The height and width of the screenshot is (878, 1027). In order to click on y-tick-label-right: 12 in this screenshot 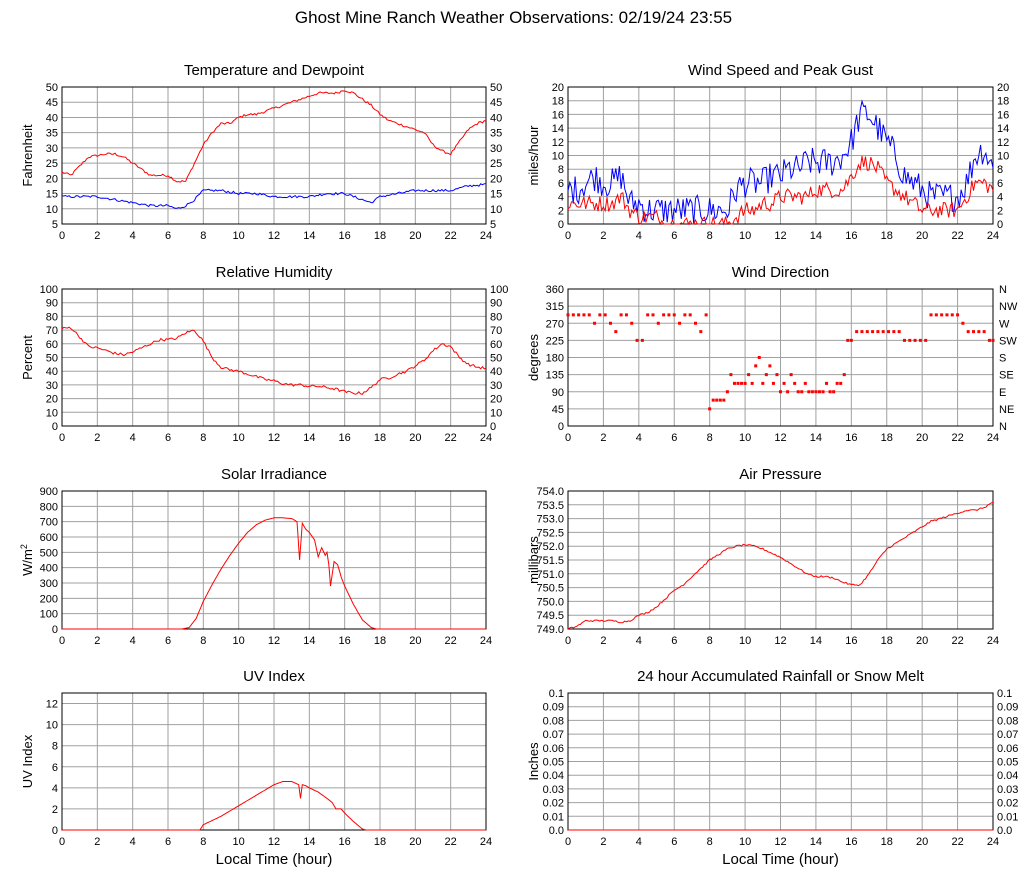, I will do `click(1003, 143)`.